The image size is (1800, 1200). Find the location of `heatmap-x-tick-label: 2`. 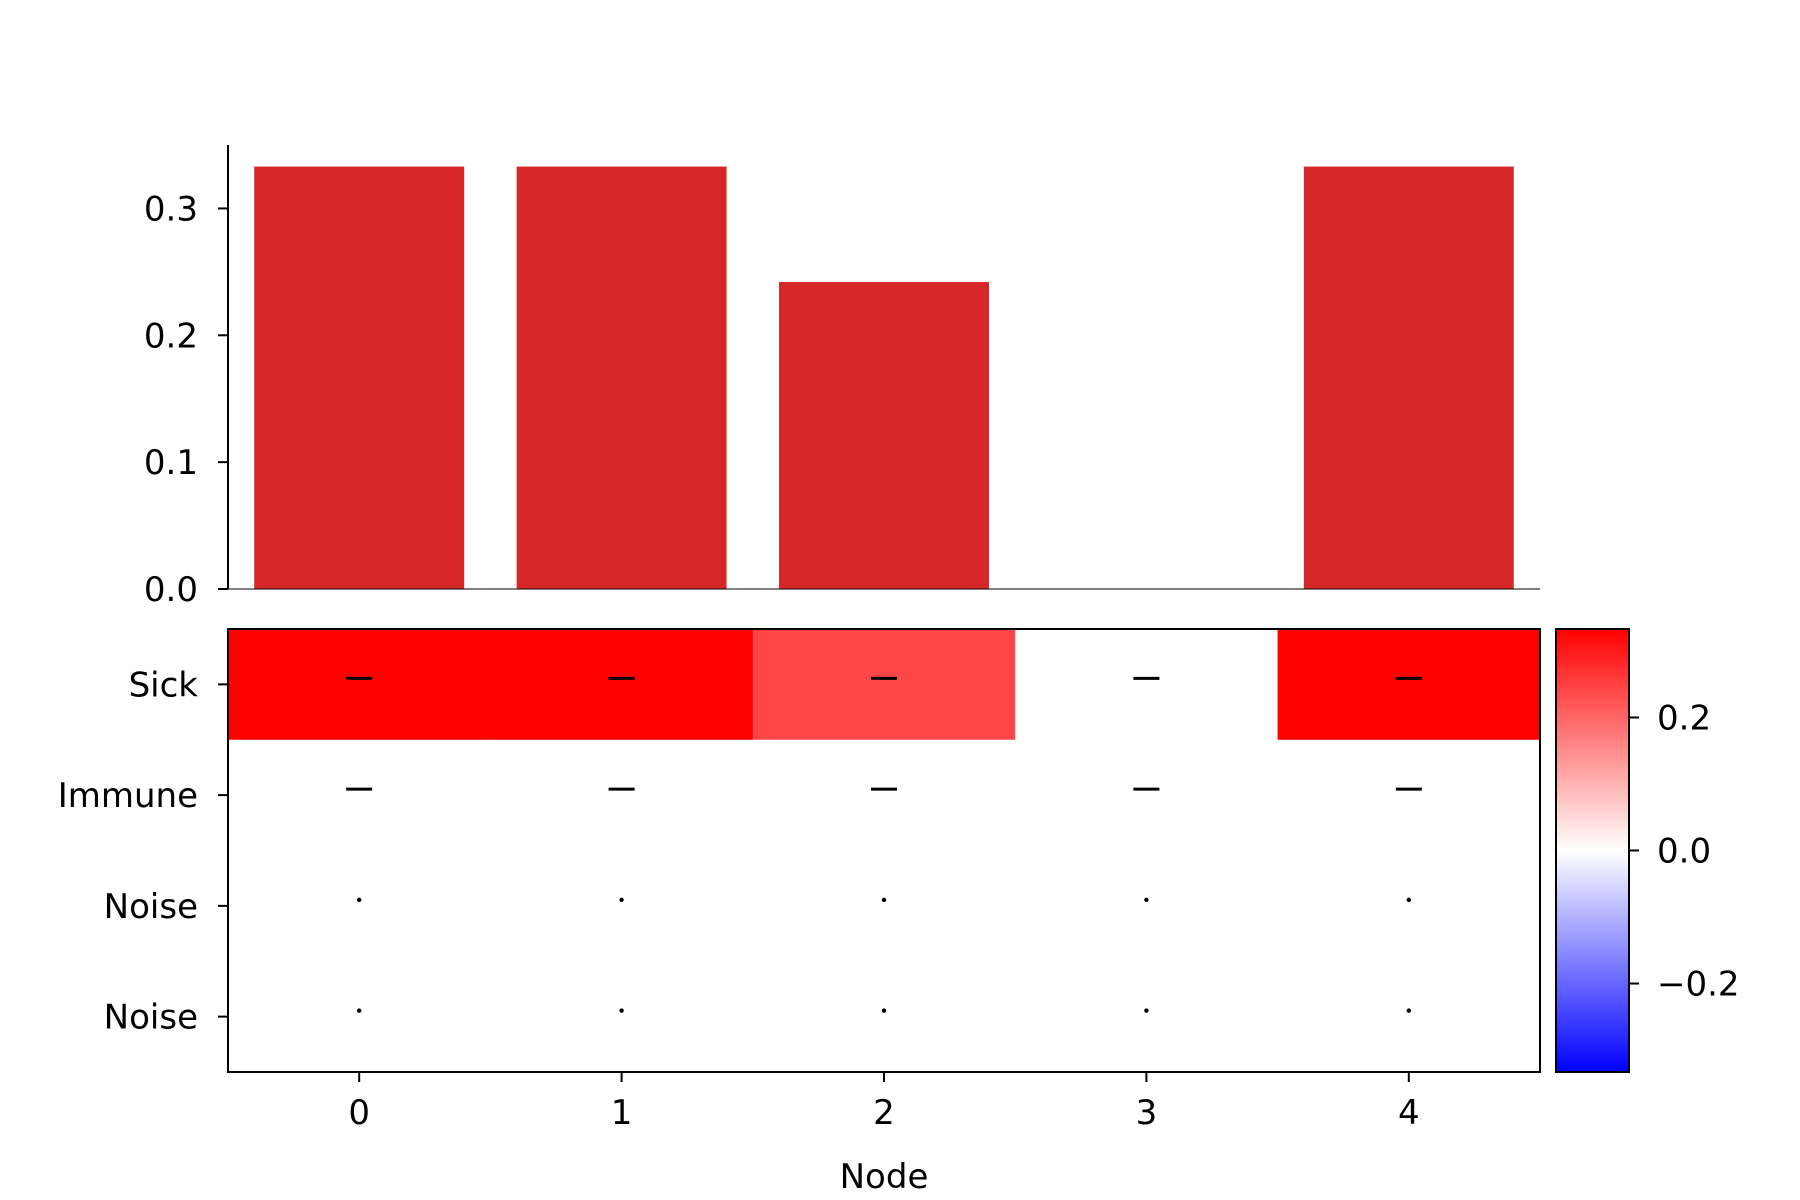

heatmap-x-tick-label: 2 is located at coordinates (884, 1113).